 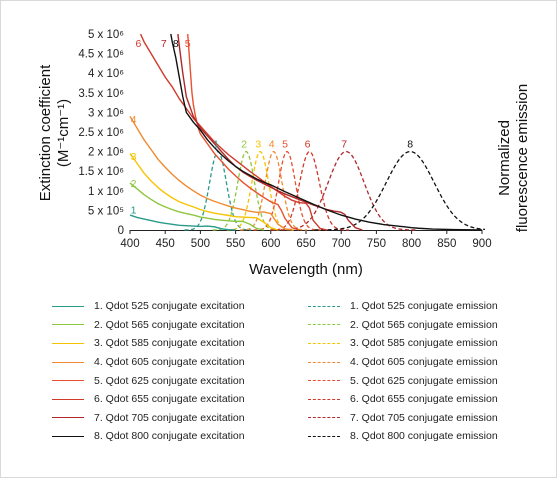 I want to click on x-tick-label: 700, so click(x=341, y=244).